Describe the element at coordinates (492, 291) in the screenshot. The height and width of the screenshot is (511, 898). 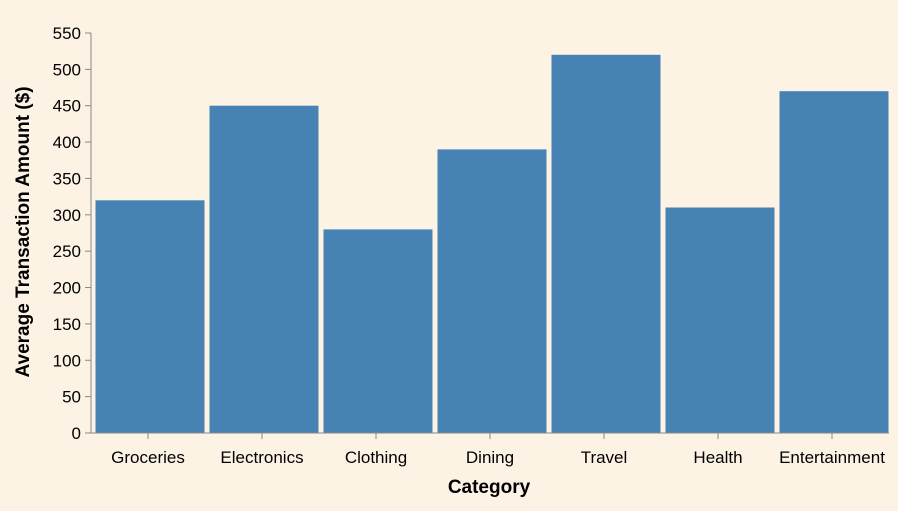
I see `bar-dining` at that location.